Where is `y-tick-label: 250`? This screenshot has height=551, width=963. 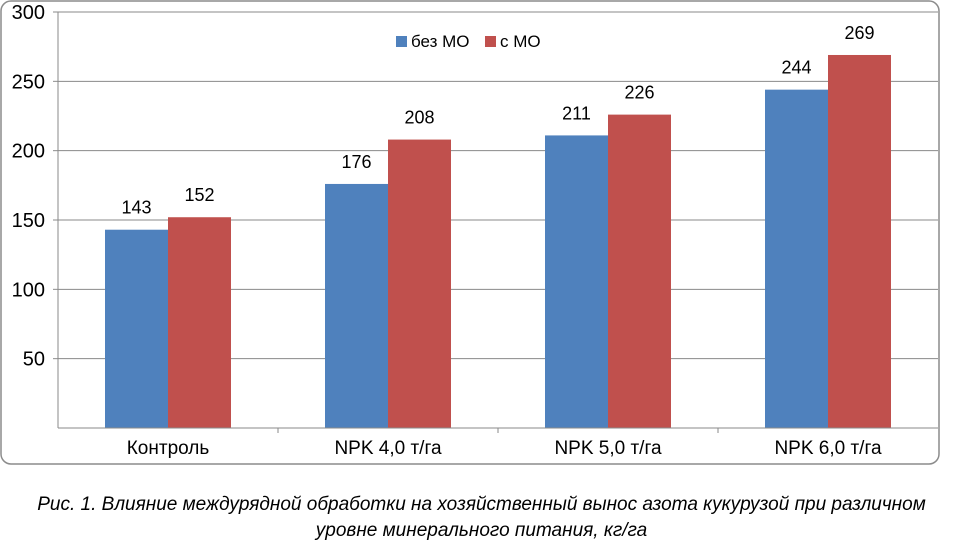
y-tick-label: 250 is located at coordinates (28, 82).